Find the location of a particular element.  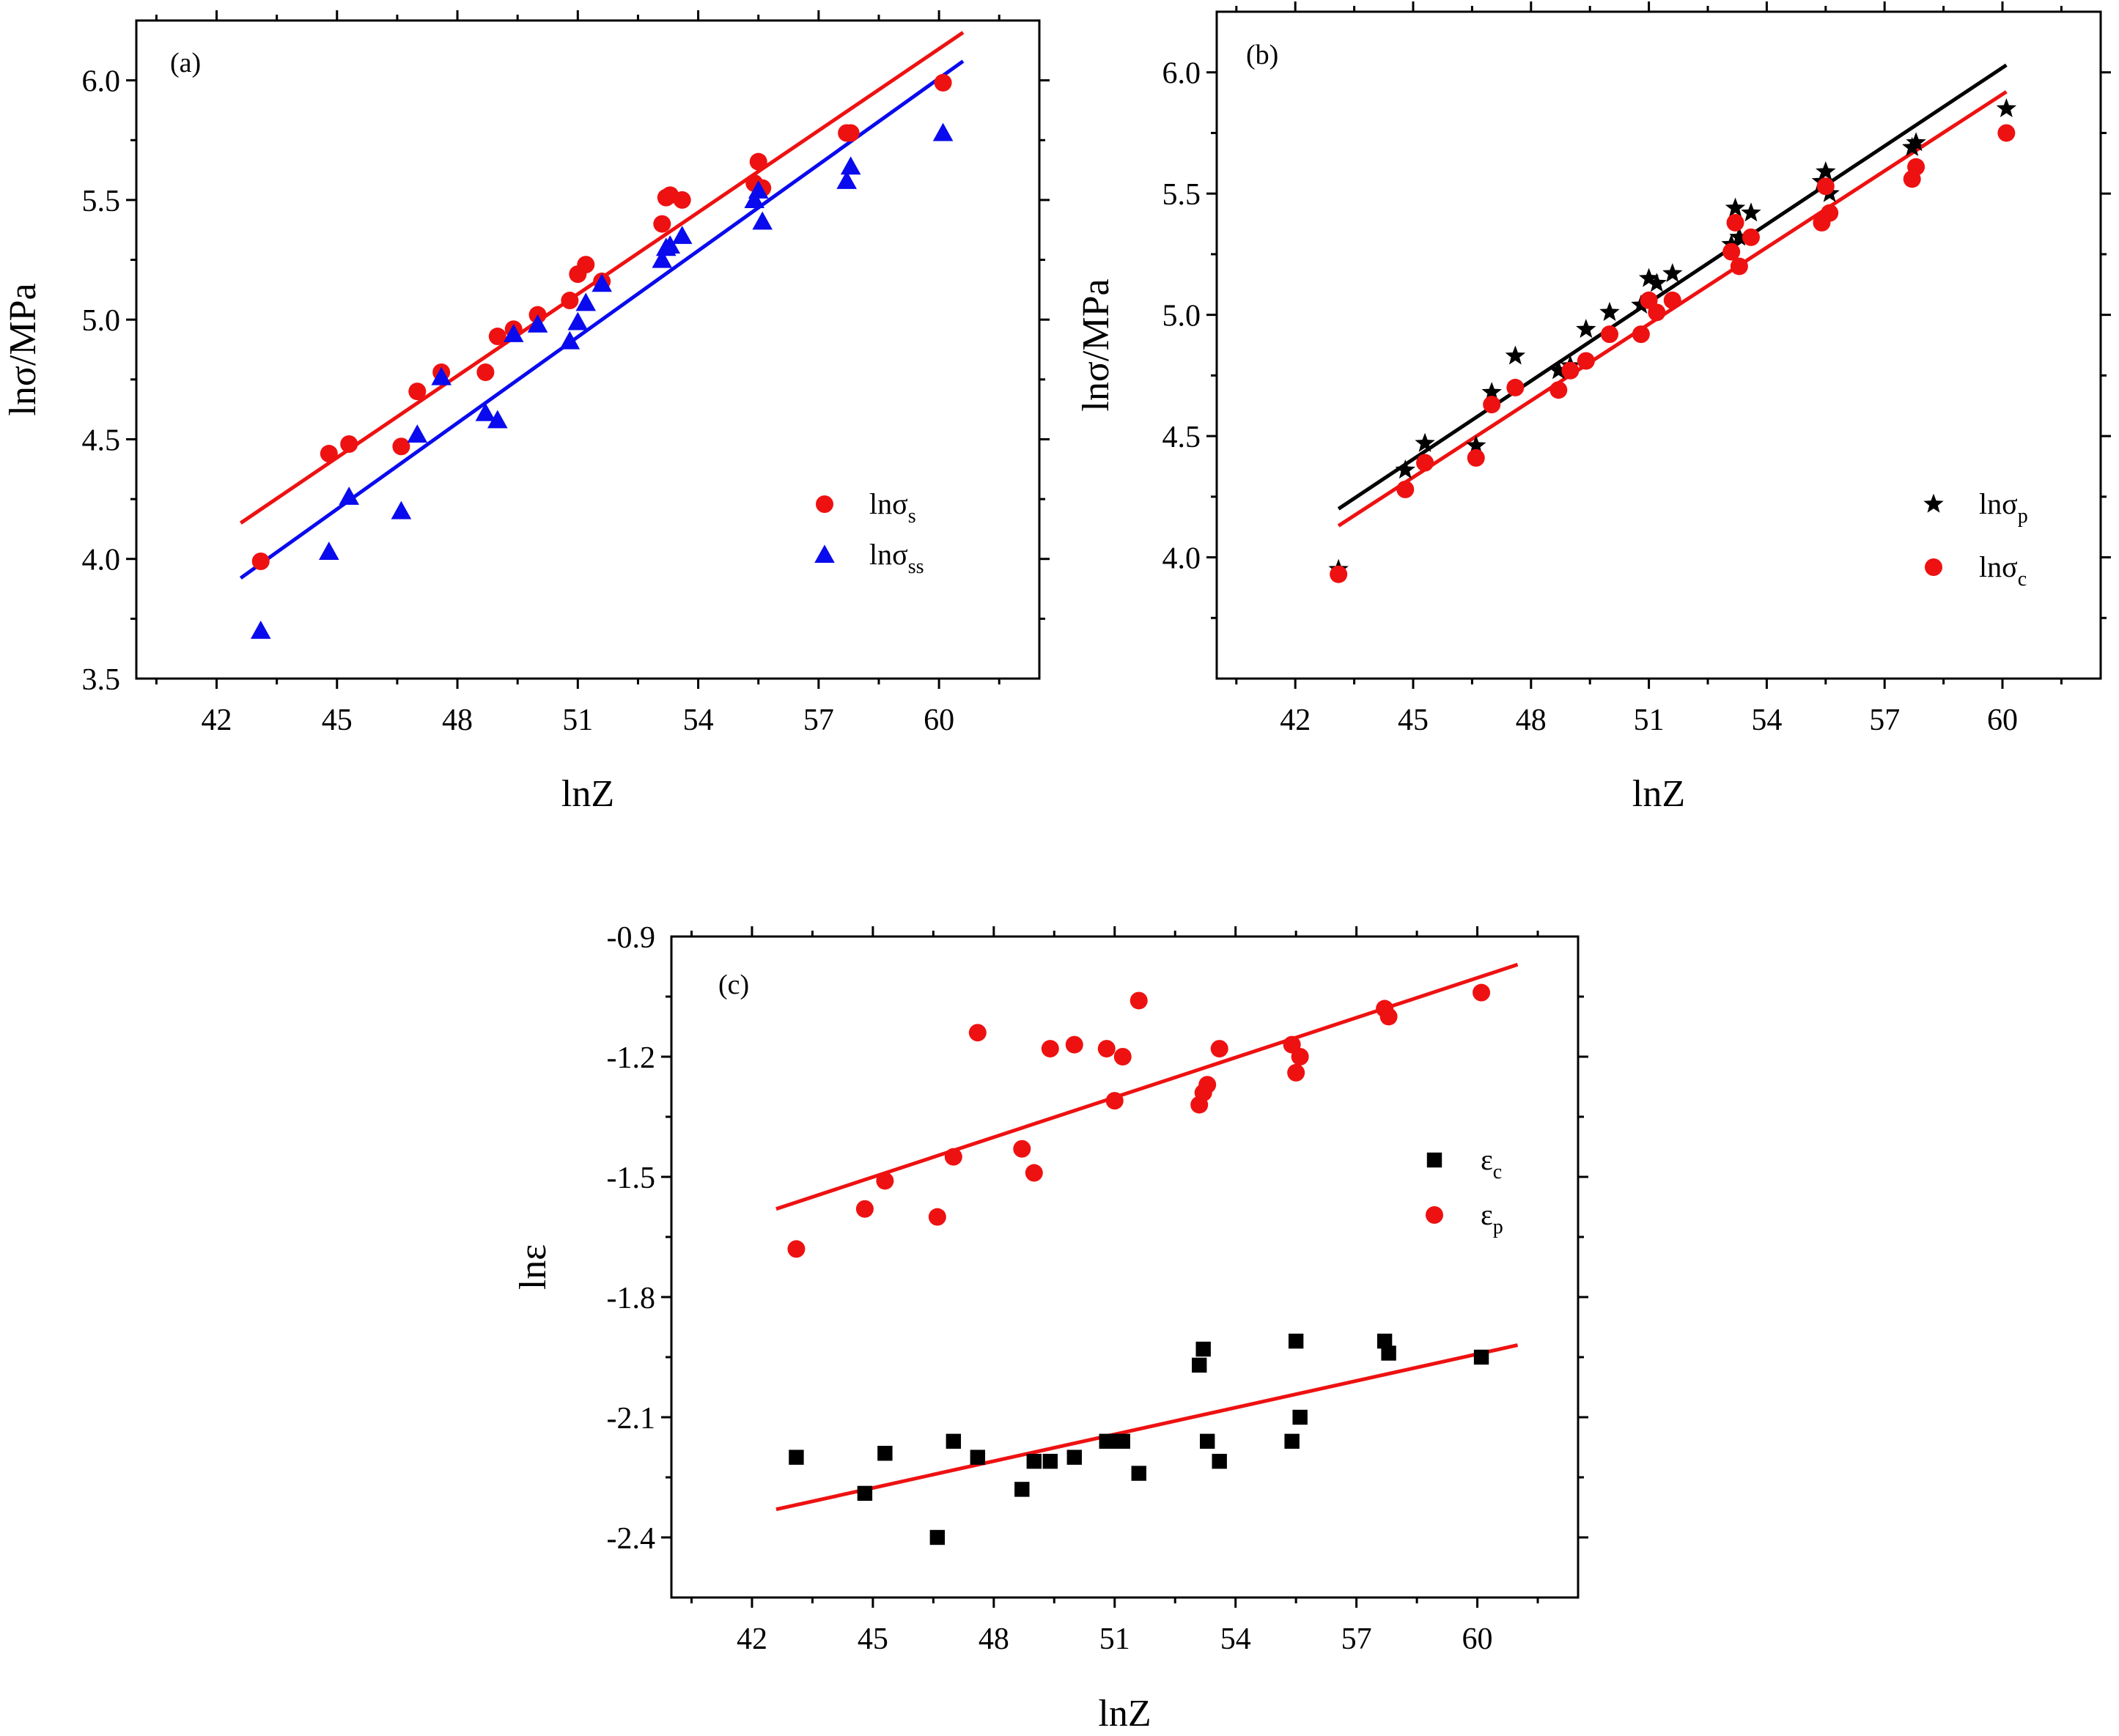

legend-label: lnσs is located at coordinates (892, 507).